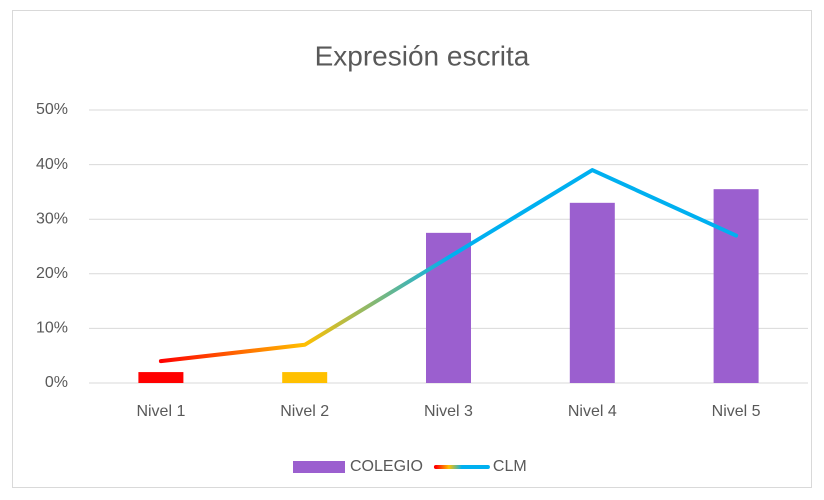 This screenshot has width=824, height=500. What do you see at coordinates (52, 328) in the screenshot?
I see `y-tick-label: 10%` at bounding box center [52, 328].